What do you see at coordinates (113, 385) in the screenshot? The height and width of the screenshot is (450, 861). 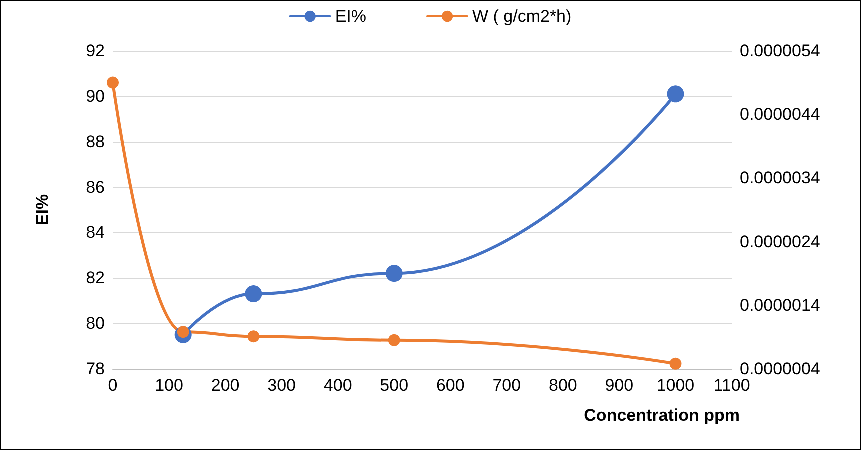 I see `x-tick-label: 0` at bounding box center [113, 385].